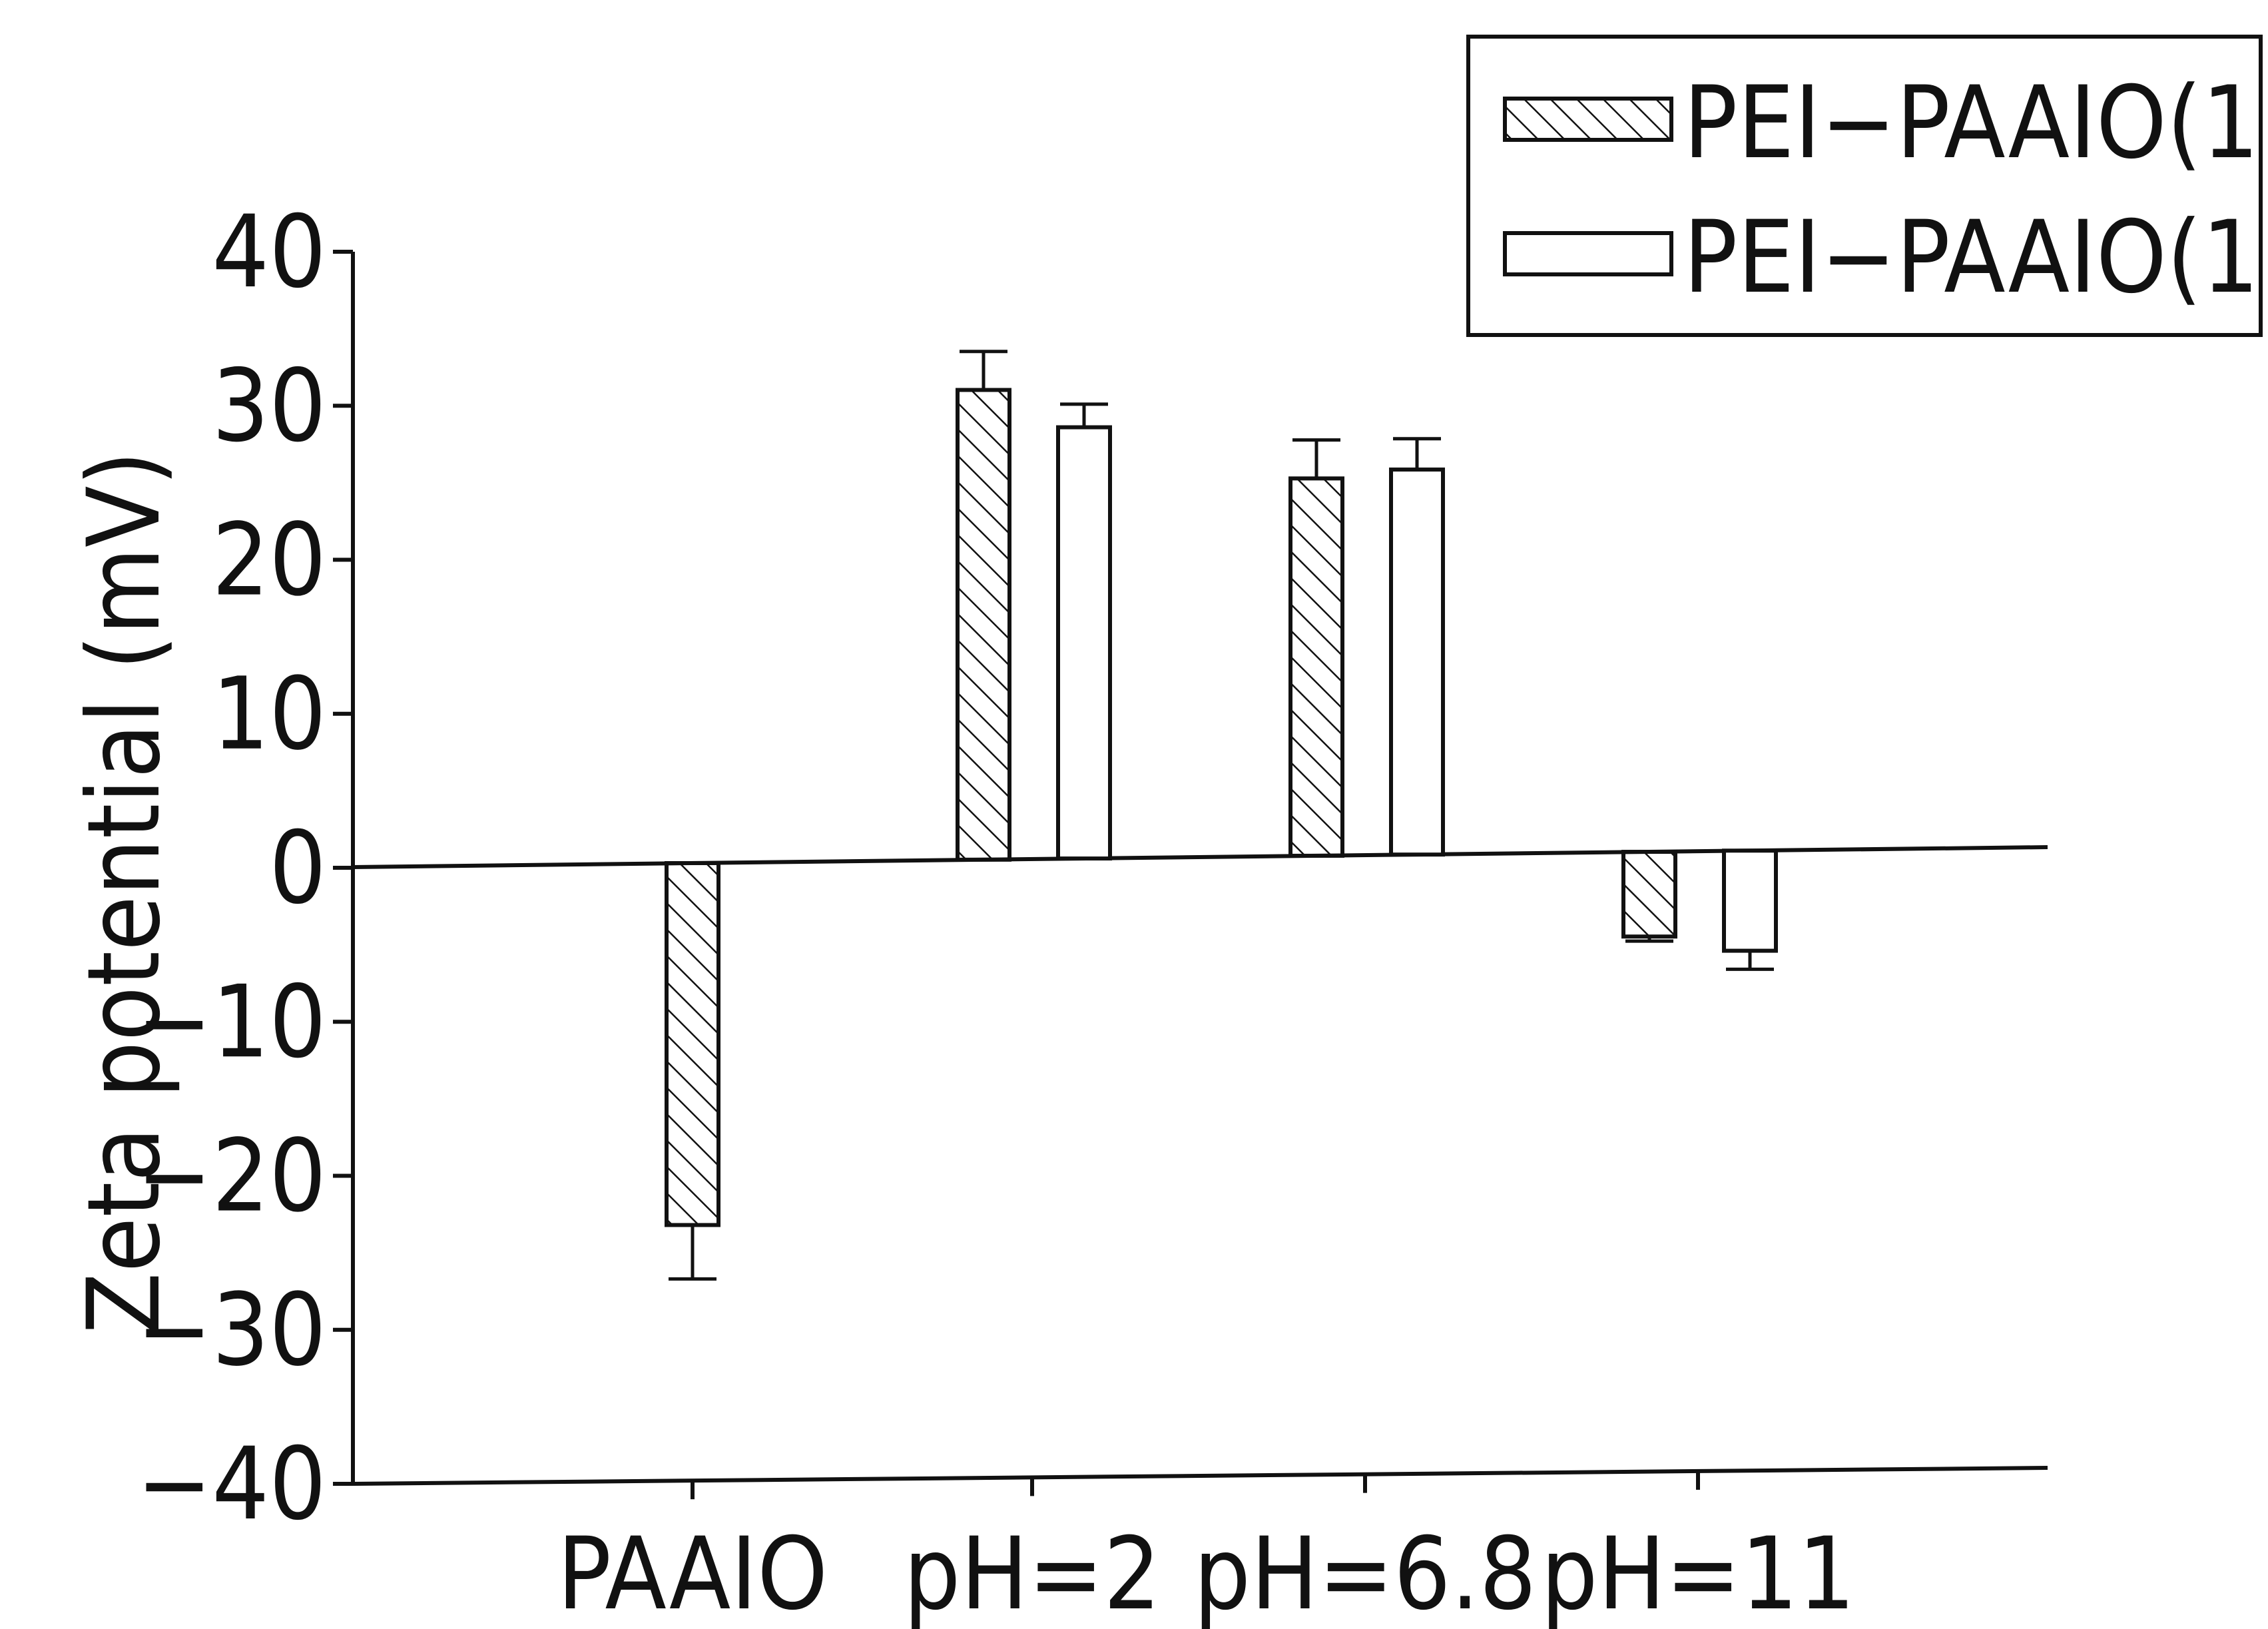  I want to click on y-tick-label: 0, so click(297, 868).